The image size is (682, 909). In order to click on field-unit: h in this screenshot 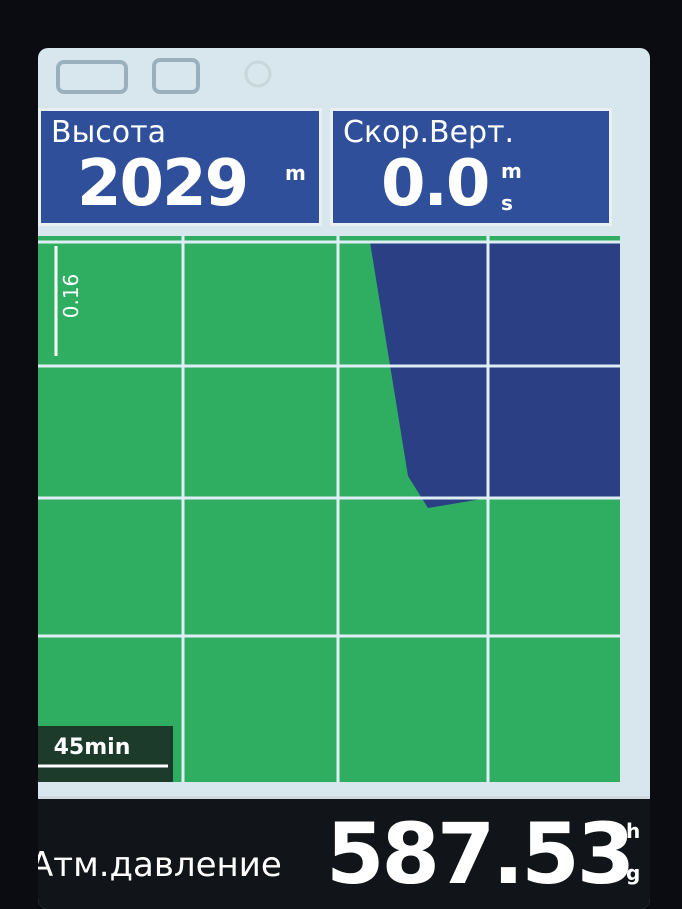, I will do `click(633, 831)`.